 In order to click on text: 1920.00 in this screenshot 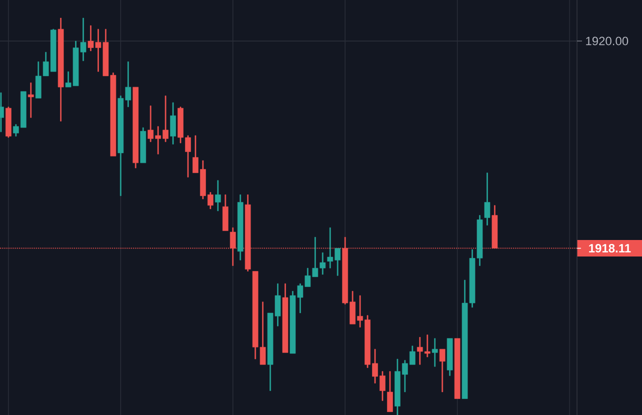, I will do `click(607, 41)`.